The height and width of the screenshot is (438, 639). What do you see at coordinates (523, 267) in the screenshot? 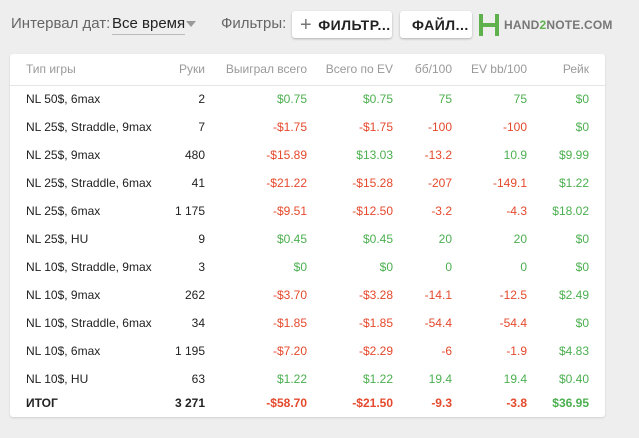
I see `cell-ev-bb-per-100: 0` at bounding box center [523, 267].